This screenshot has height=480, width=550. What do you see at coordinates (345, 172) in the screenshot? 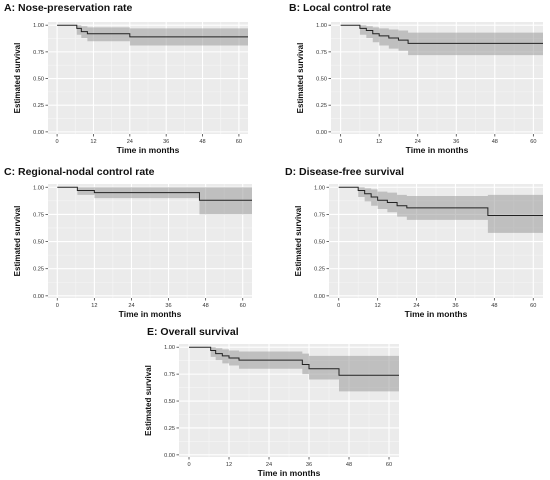
I see `chart-title-d: D: Disease-free survival` at bounding box center [345, 172].